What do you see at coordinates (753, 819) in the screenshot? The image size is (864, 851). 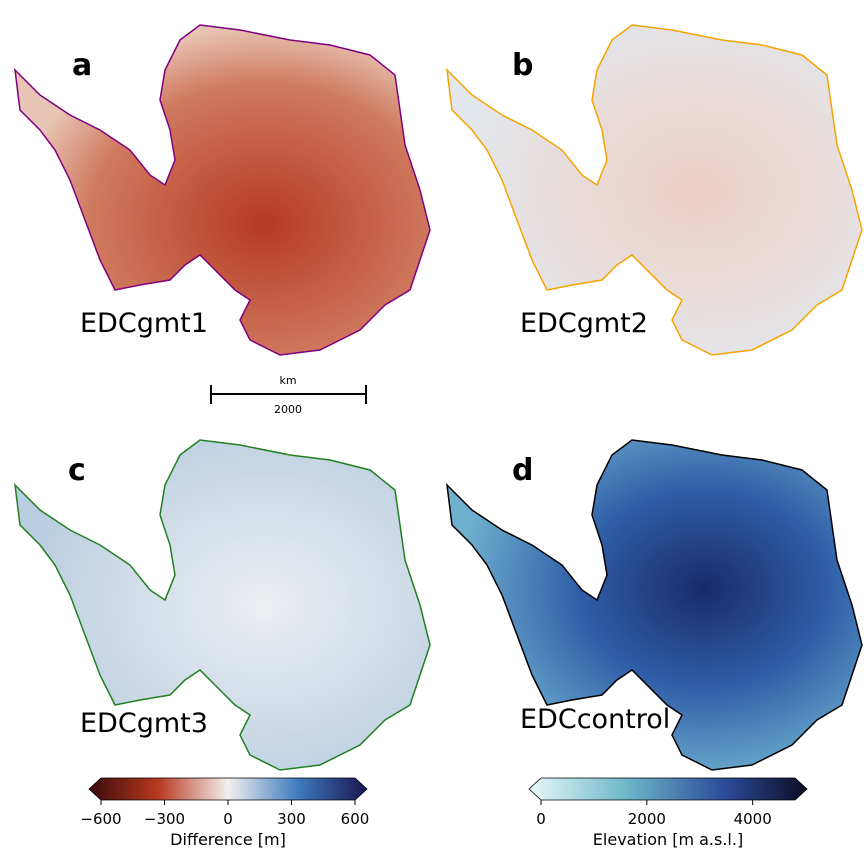 I see `colorbar-tick-label: 4000` at bounding box center [753, 819].